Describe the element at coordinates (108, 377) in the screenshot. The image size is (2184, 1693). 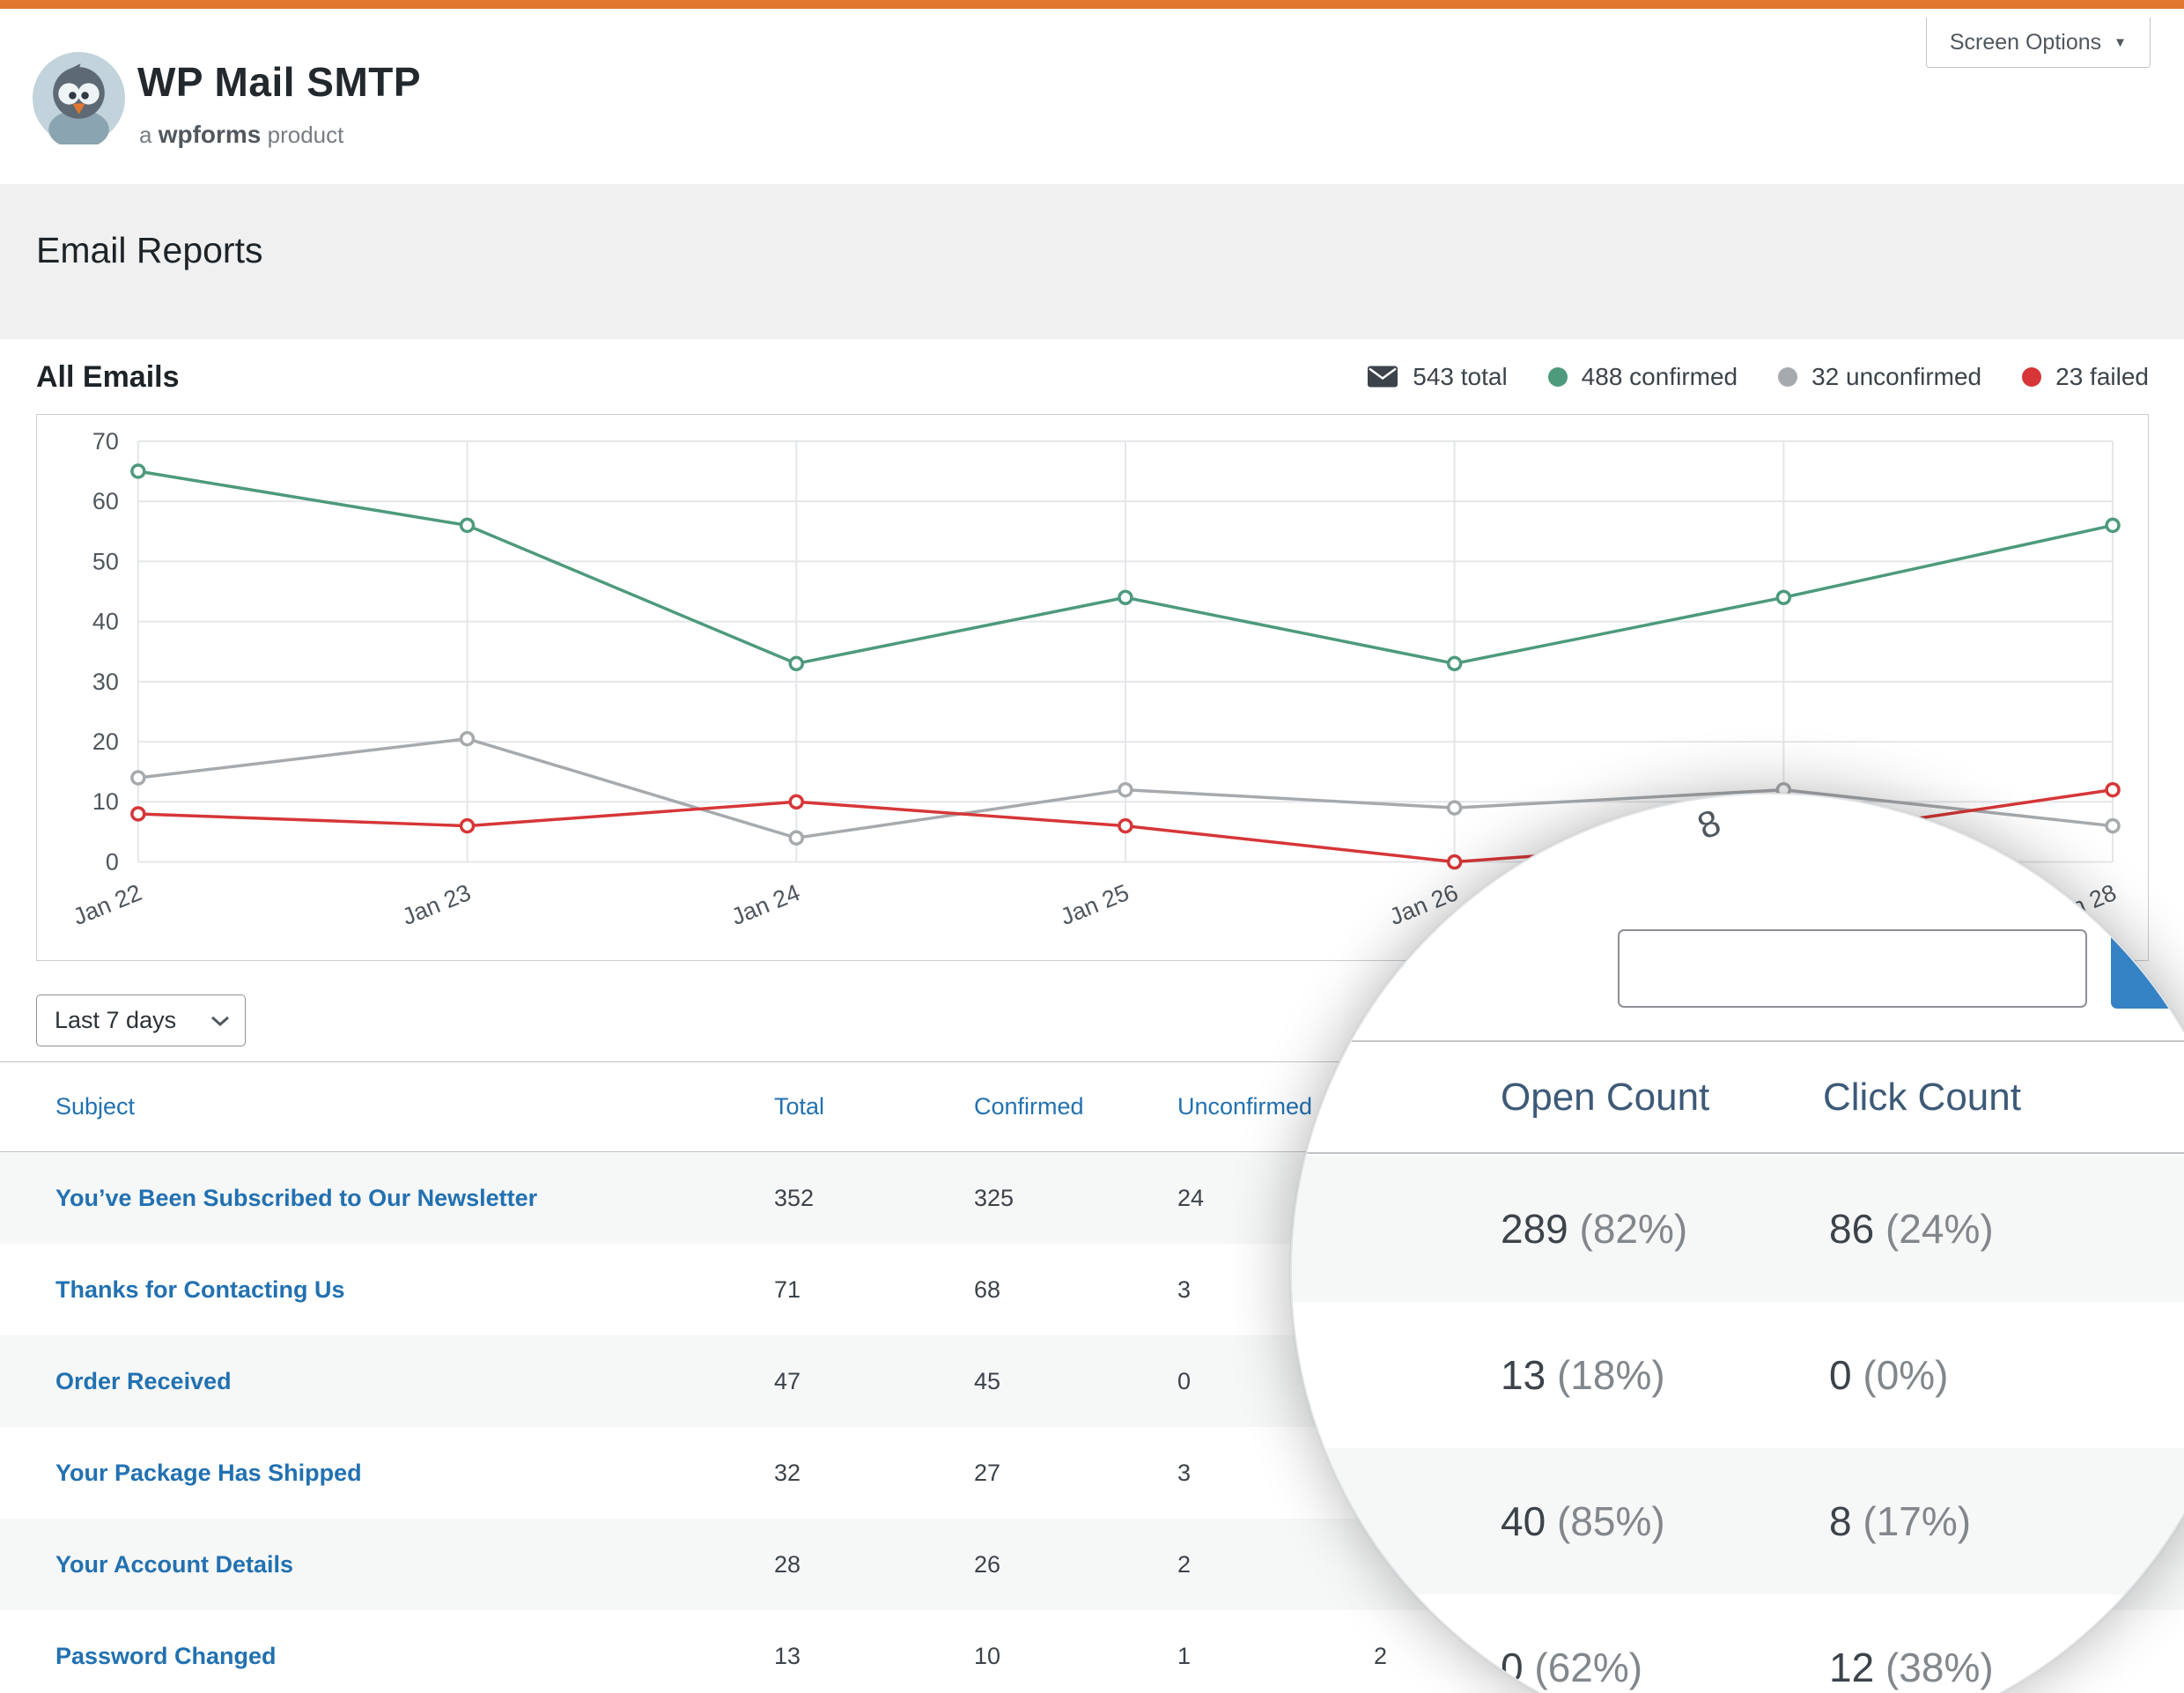
I see `section-title: All Emails` at that location.